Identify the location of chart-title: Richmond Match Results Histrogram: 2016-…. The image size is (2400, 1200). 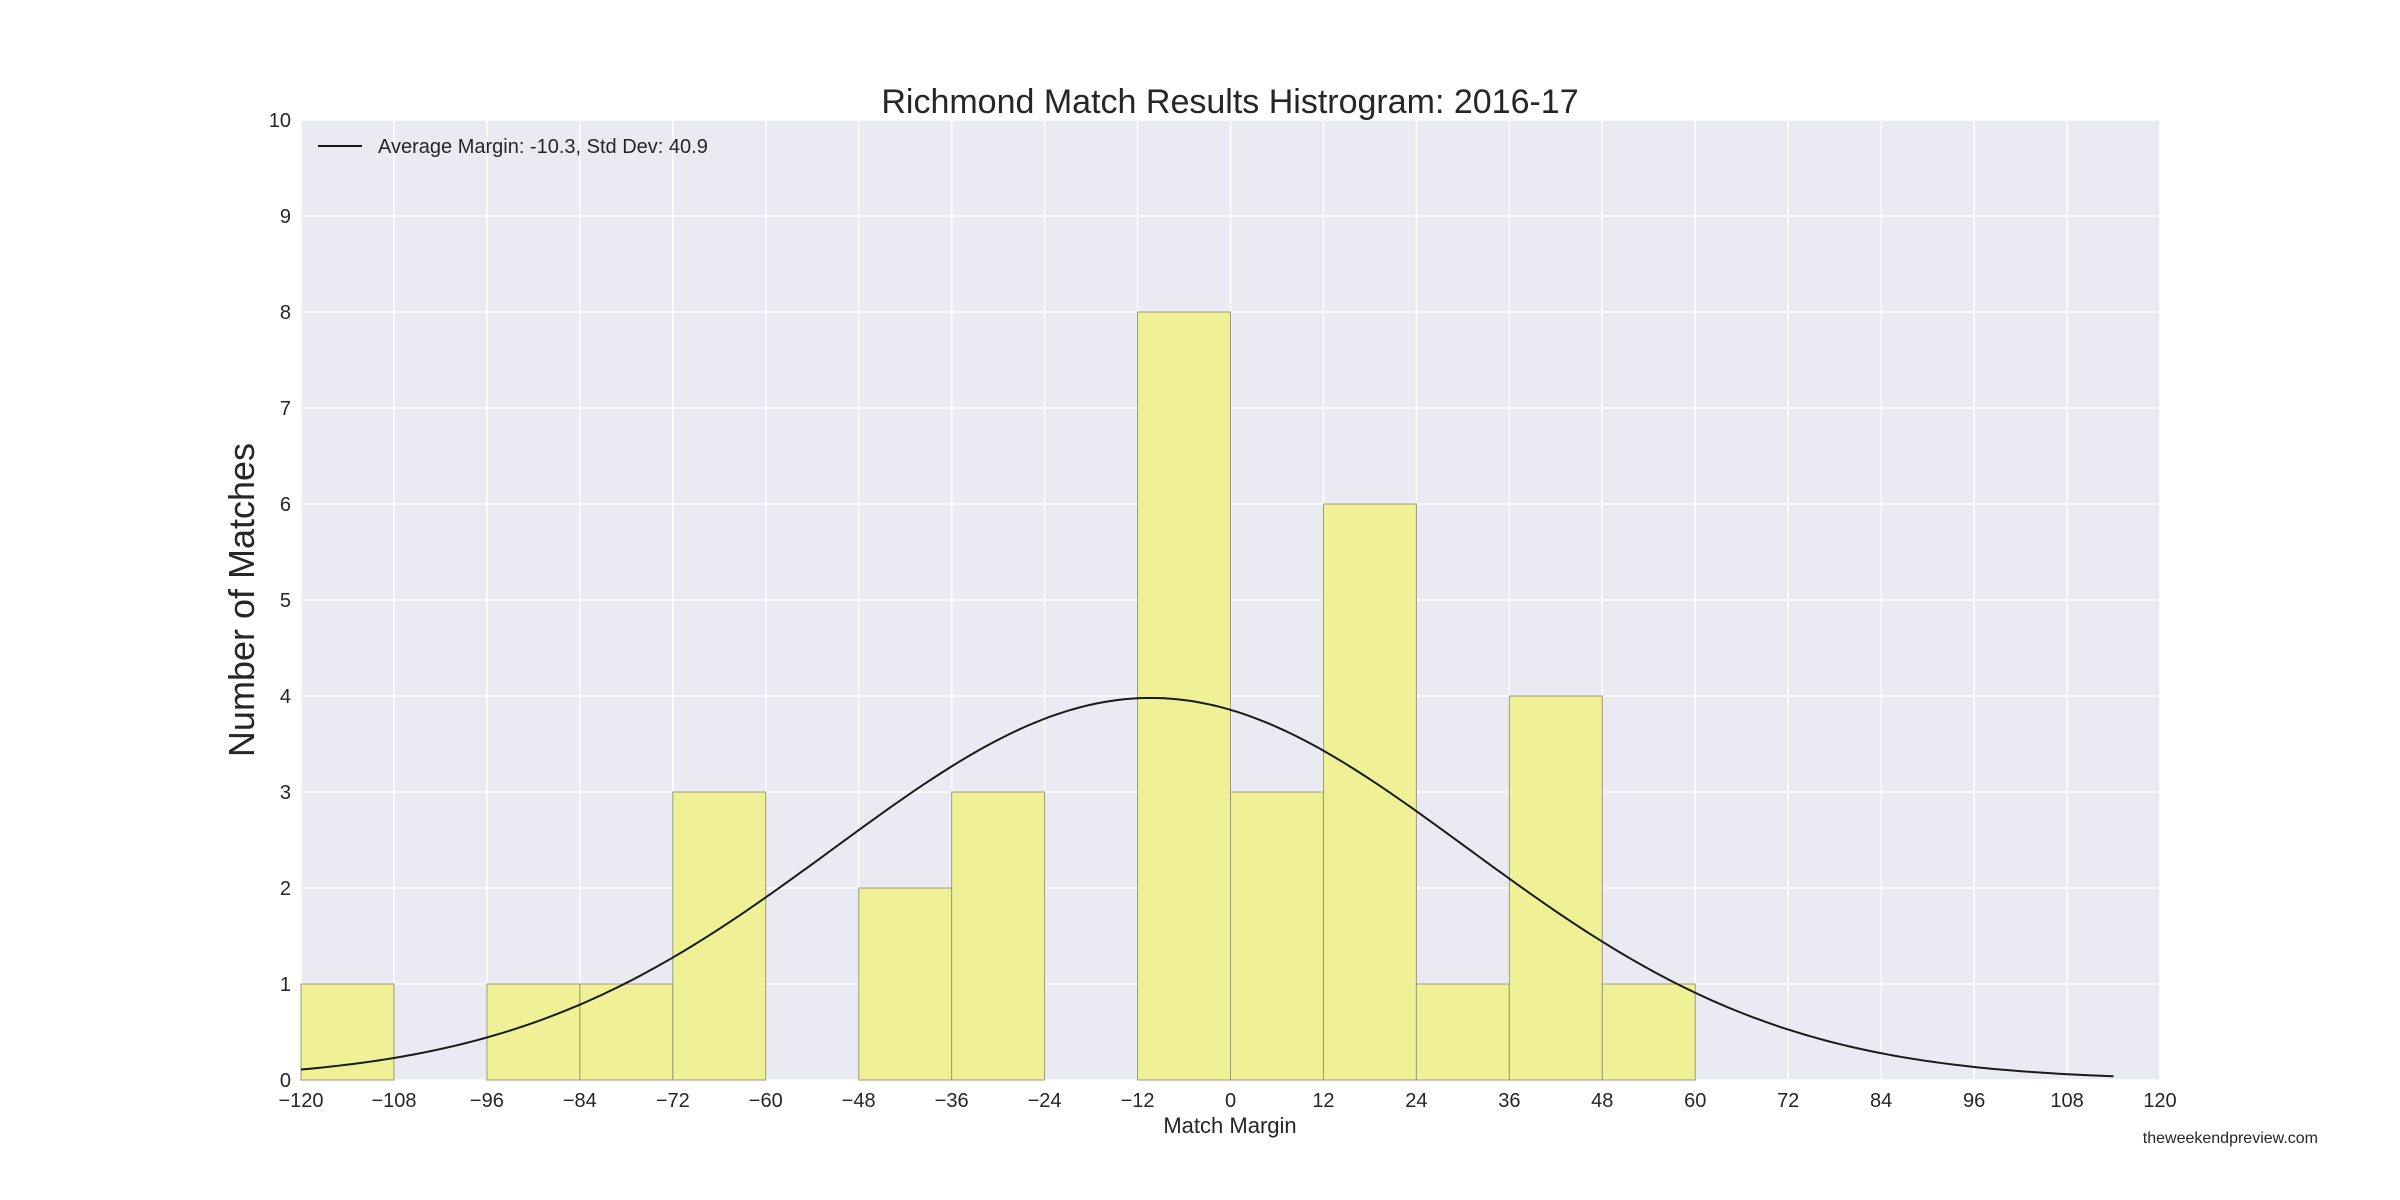
(1229, 102).